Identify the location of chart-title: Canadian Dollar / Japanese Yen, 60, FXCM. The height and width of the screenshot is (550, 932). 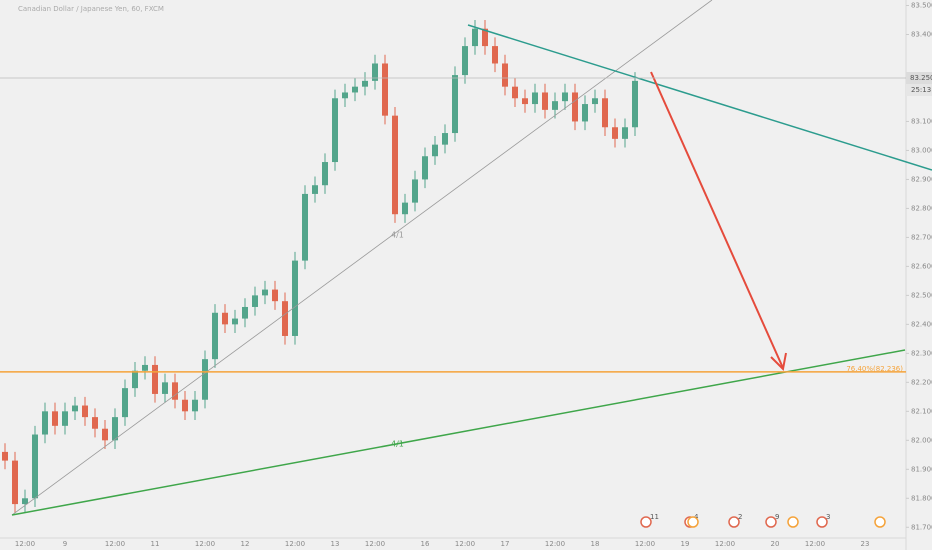
(91, 9).